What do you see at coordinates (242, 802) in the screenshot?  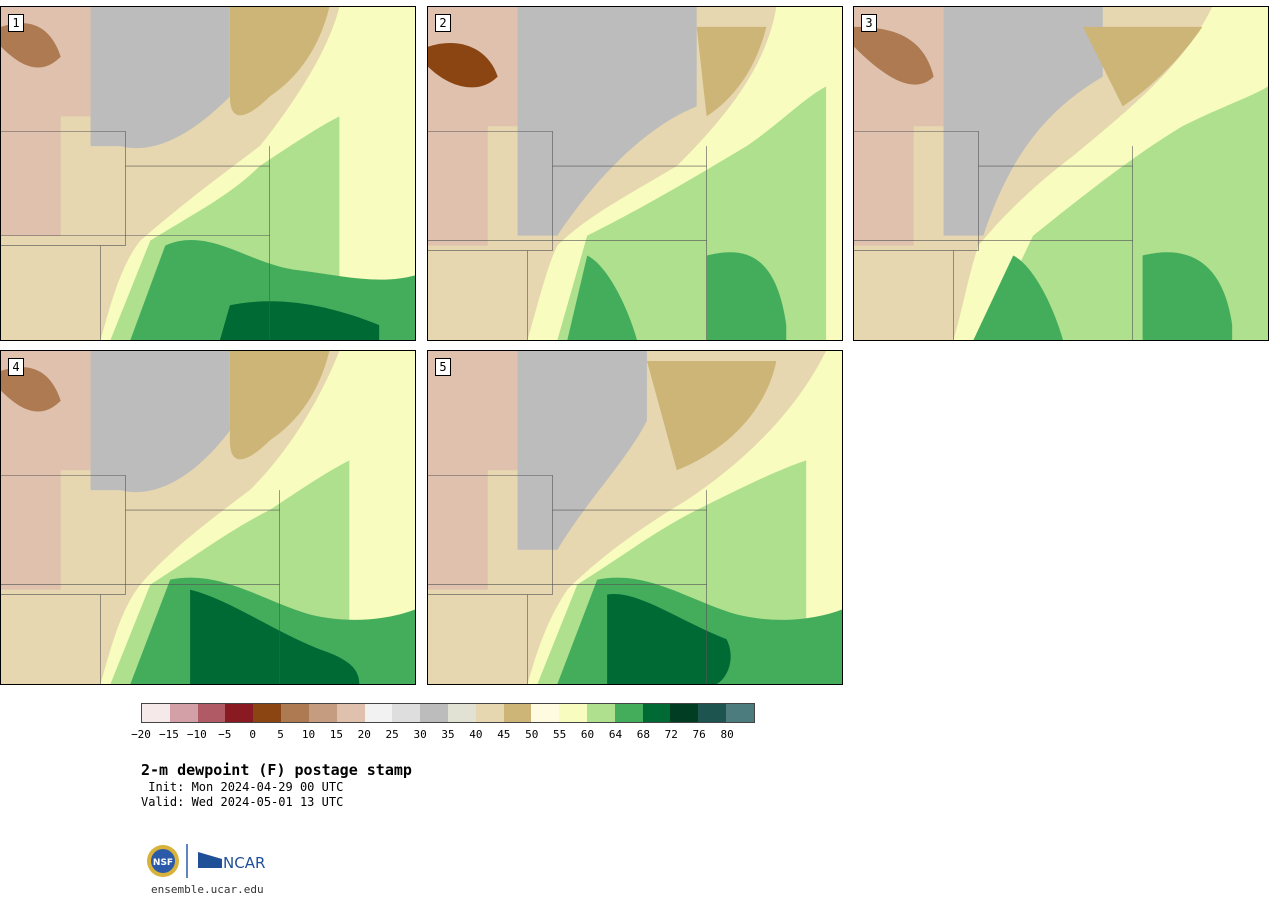 I see `valid-time: Valid: Wed 2024-05-01 13 UTC` at bounding box center [242, 802].